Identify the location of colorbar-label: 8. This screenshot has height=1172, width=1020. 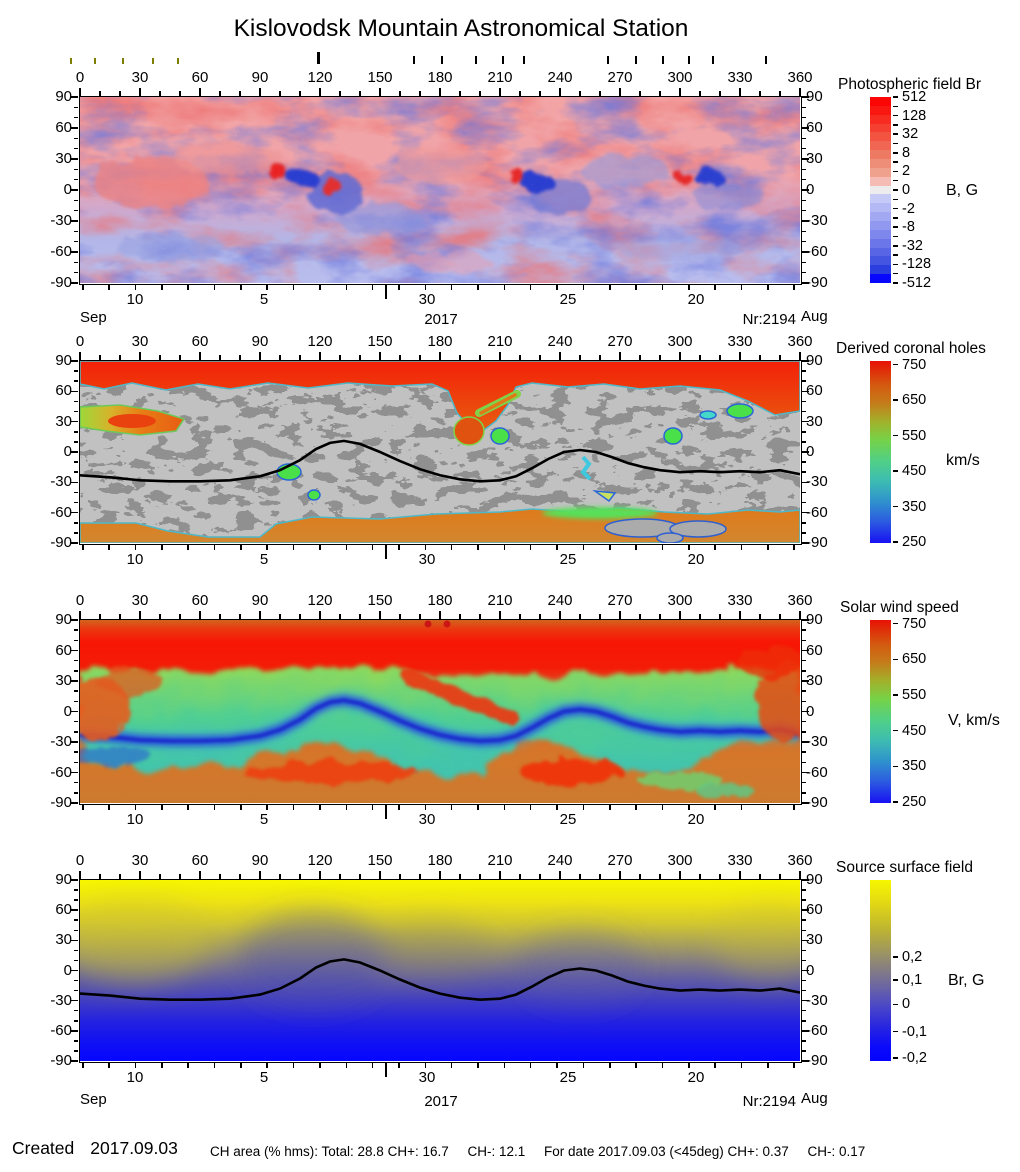
(906, 152).